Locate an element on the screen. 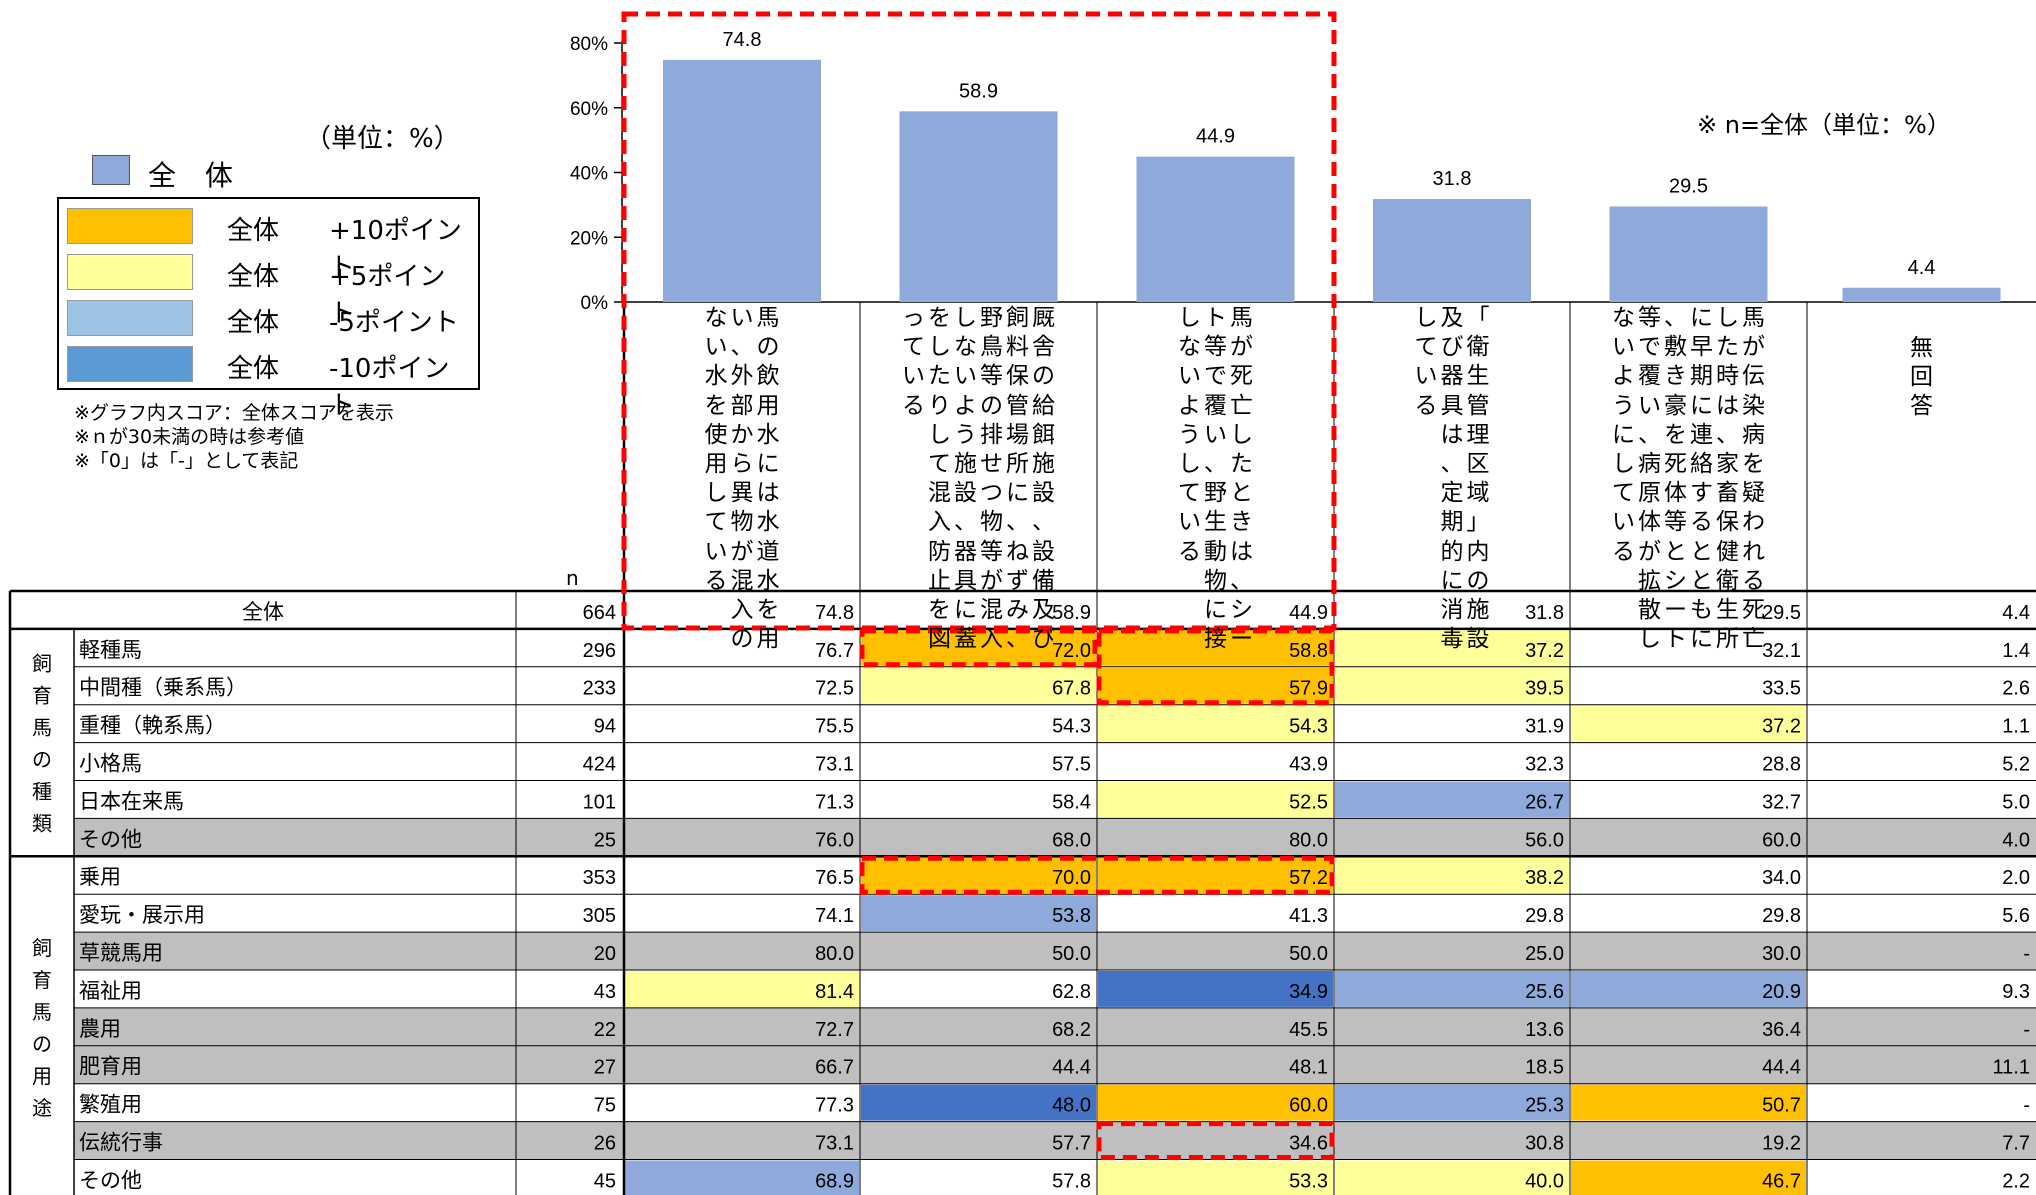 Image resolution: width=2036 pixels, height=1195 pixels. category-label-char: る is located at coordinates (1189, 551).